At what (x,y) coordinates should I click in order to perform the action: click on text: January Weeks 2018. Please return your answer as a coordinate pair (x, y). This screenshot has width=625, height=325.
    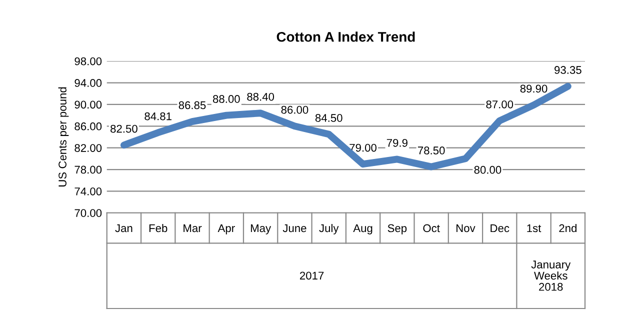
    Looking at the image, I should click on (551, 275).